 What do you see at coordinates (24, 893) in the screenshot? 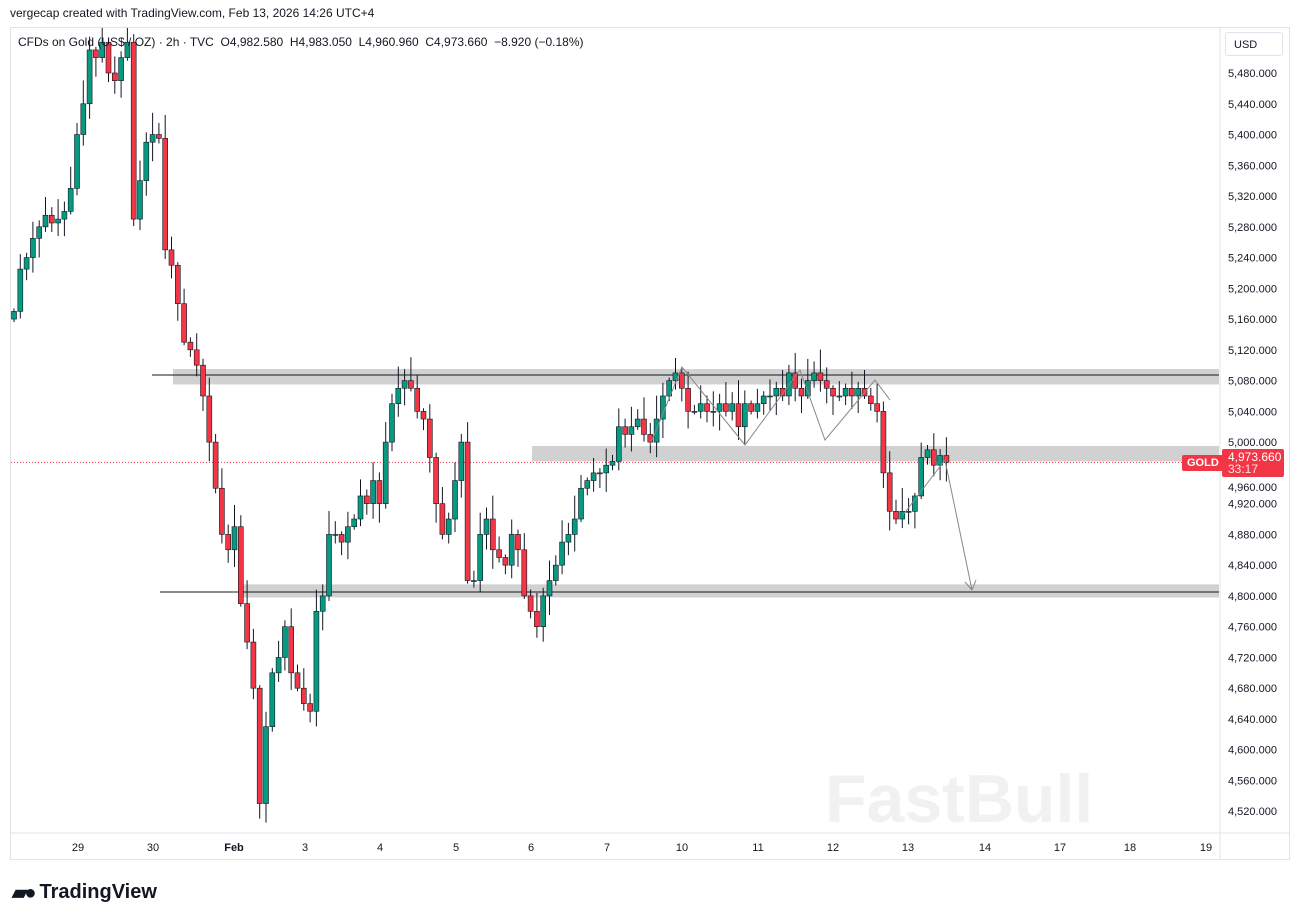
I see `tv-logo-icon: ▰●` at bounding box center [24, 893].